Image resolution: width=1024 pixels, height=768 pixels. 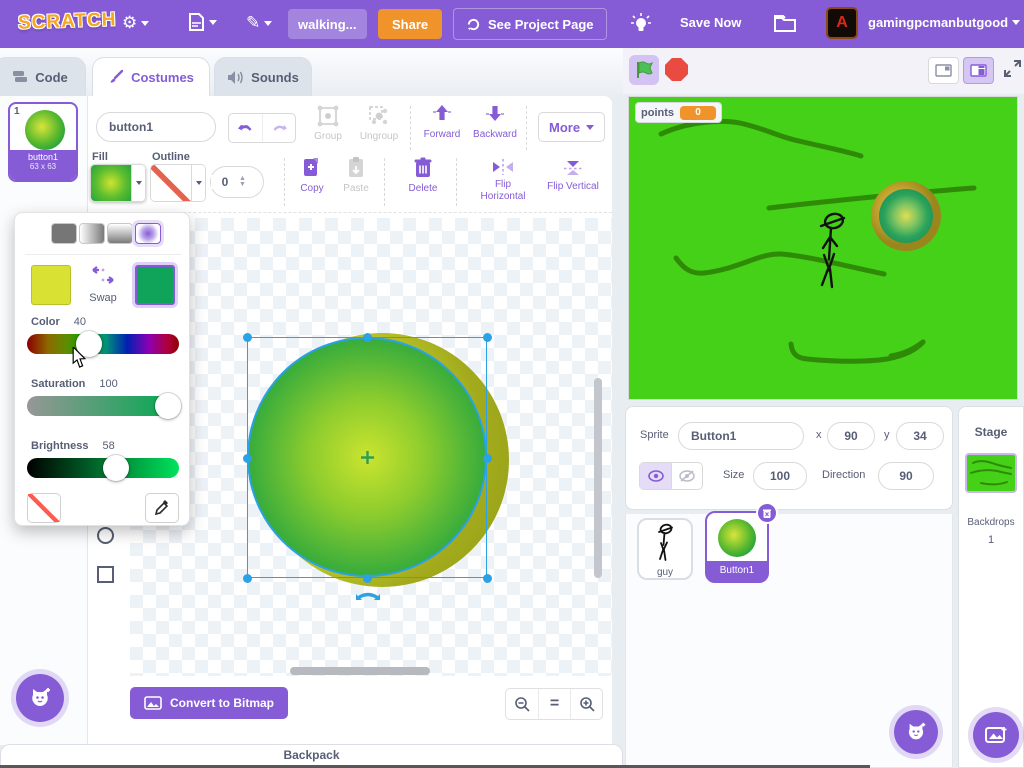 I want to click on backdrops-label: Backdrops, so click(x=991, y=522).